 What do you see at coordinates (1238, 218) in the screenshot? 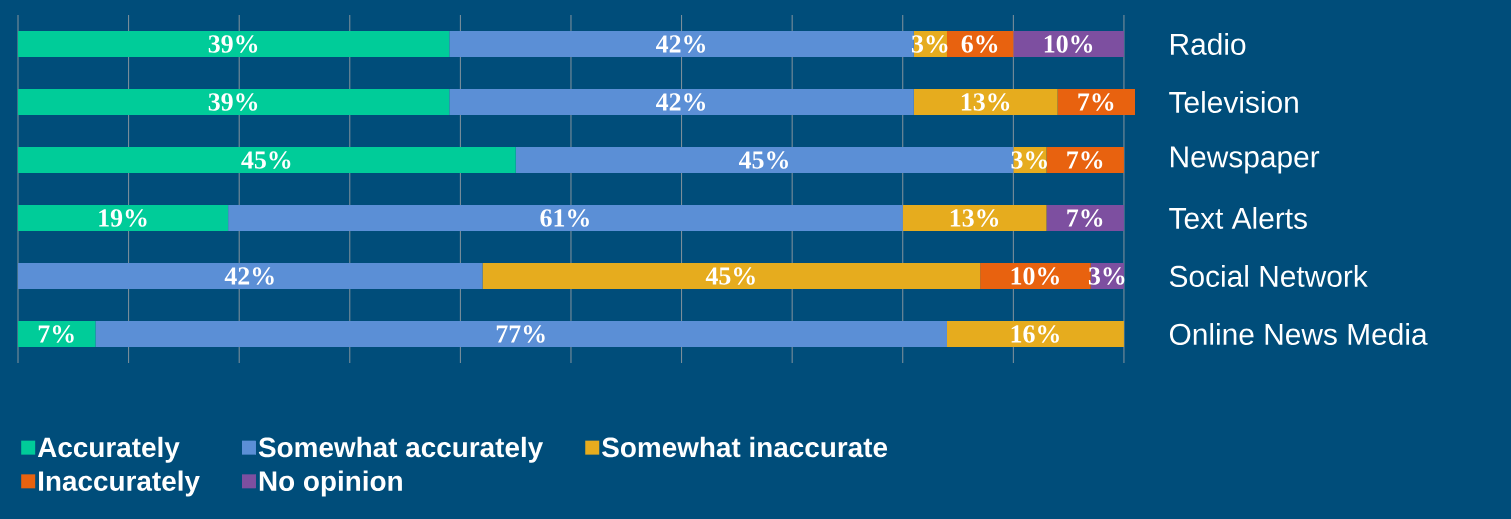
I see `y-tick-label: Text Alerts` at bounding box center [1238, 218].